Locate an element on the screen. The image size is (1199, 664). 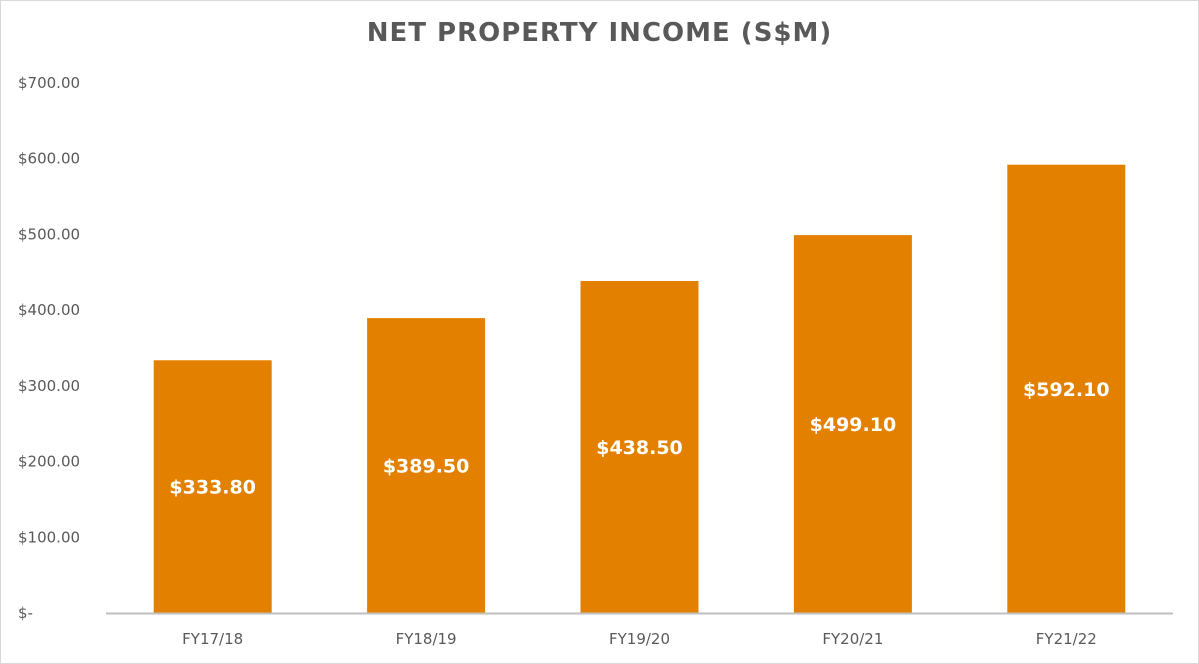
y-tick-label: $600.00 is located at coordinates (49, 159).